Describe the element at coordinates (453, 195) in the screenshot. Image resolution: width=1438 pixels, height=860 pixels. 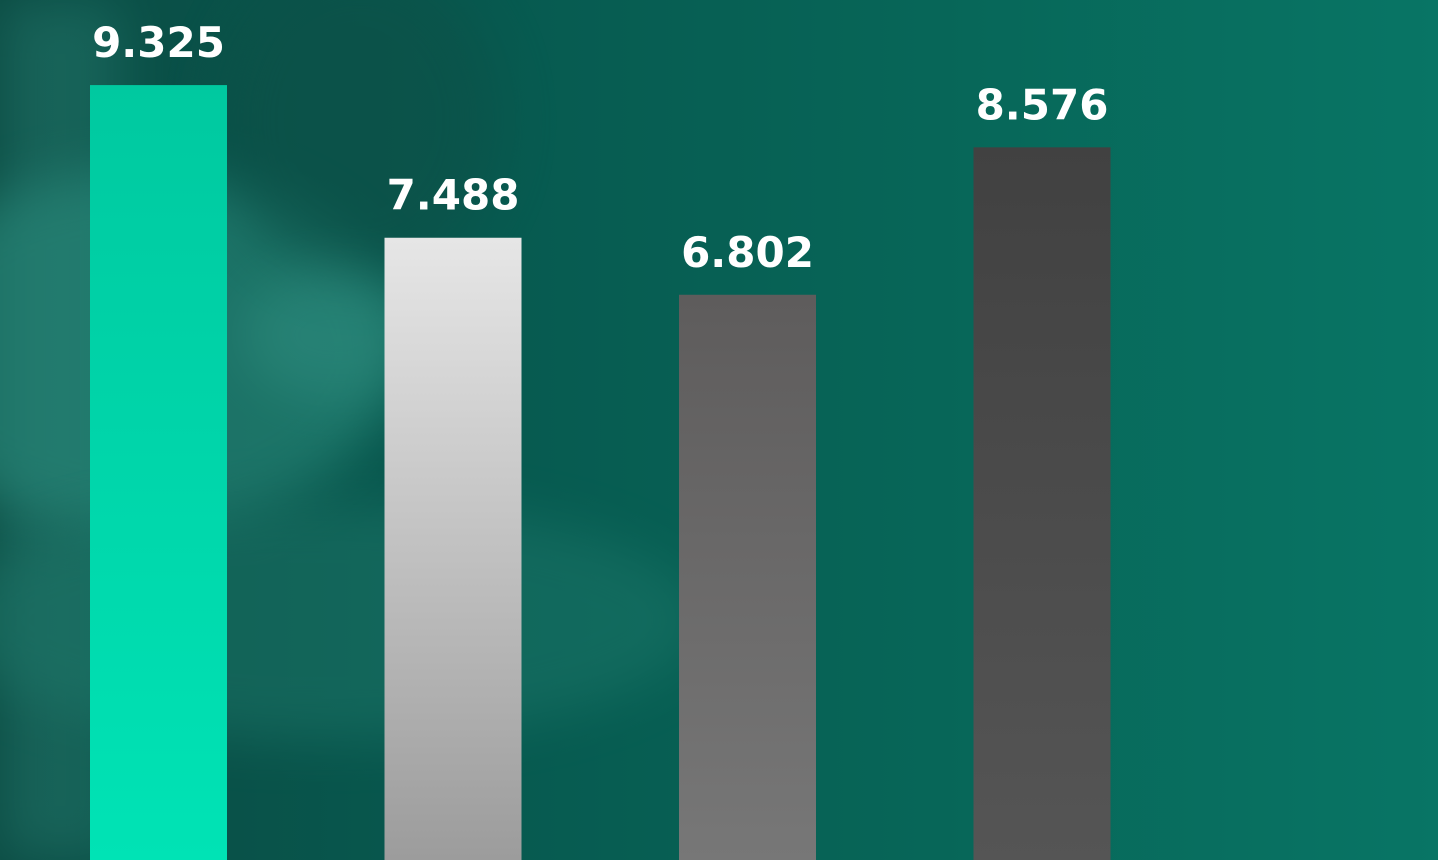
I see `bar-value-label-2: 7.488` at that location.